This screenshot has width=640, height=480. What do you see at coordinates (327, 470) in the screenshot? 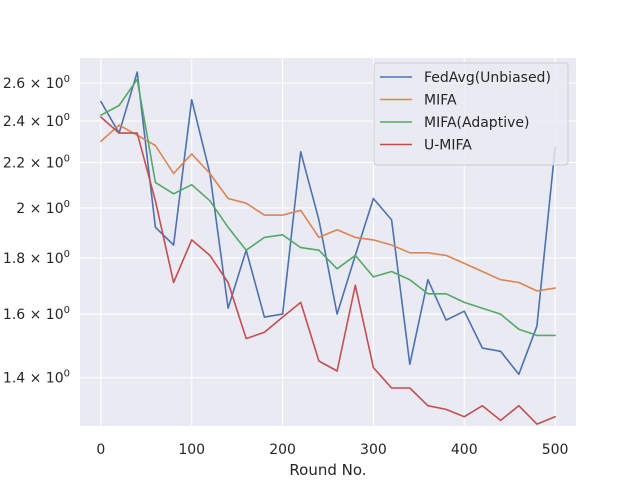
I see `x-axis-label: Round No.` at bounding box center [327, 470].